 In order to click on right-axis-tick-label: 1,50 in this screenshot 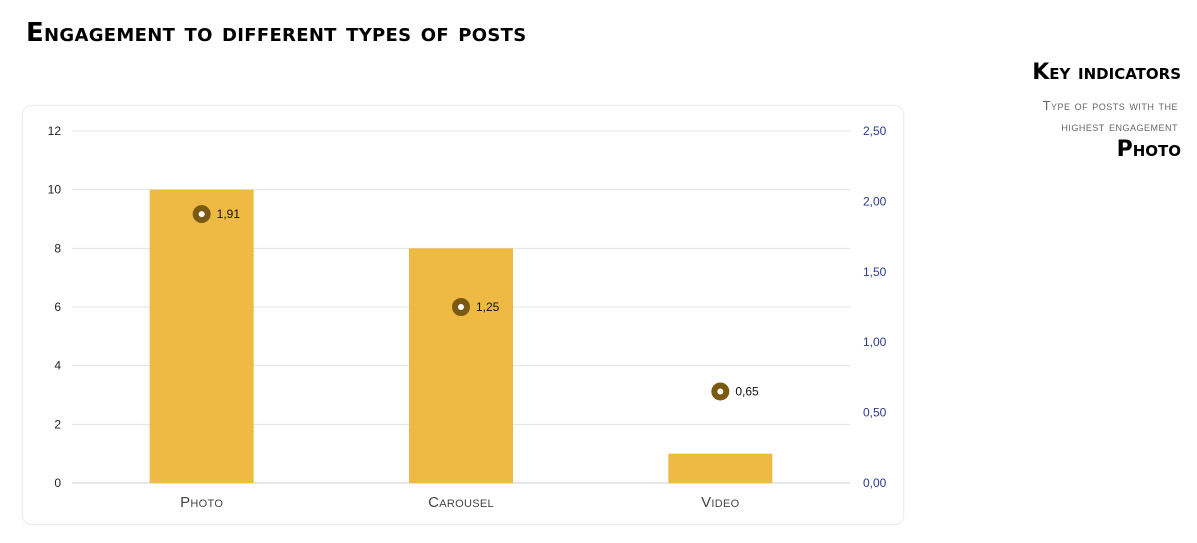, I will do `click(875, 272)`.